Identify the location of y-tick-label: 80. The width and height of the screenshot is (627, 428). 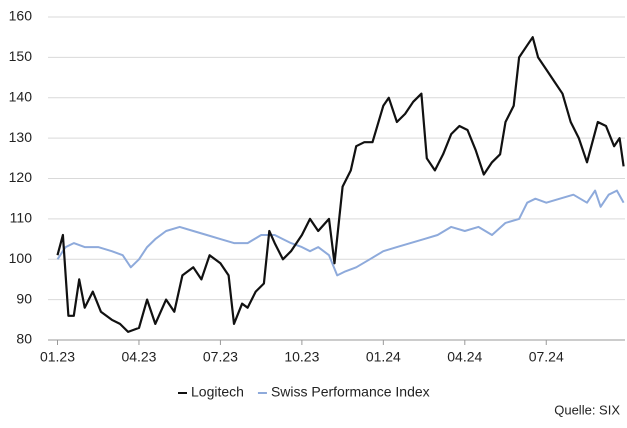
(24, 339).